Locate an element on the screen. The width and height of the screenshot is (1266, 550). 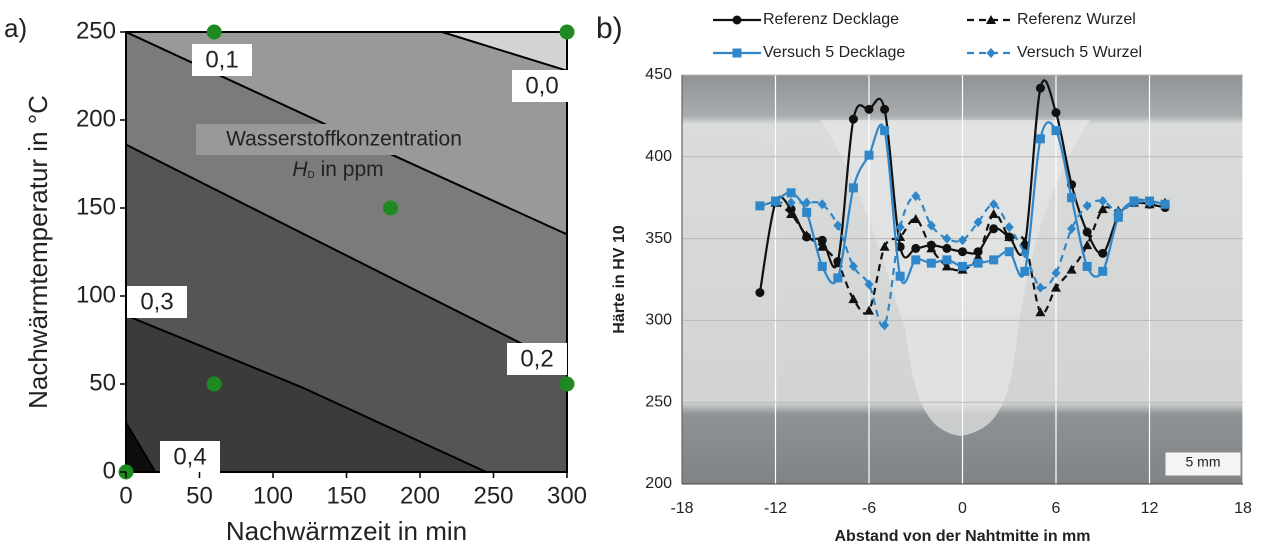
contour-label: 0,1 is located at coordinates (221, 59).